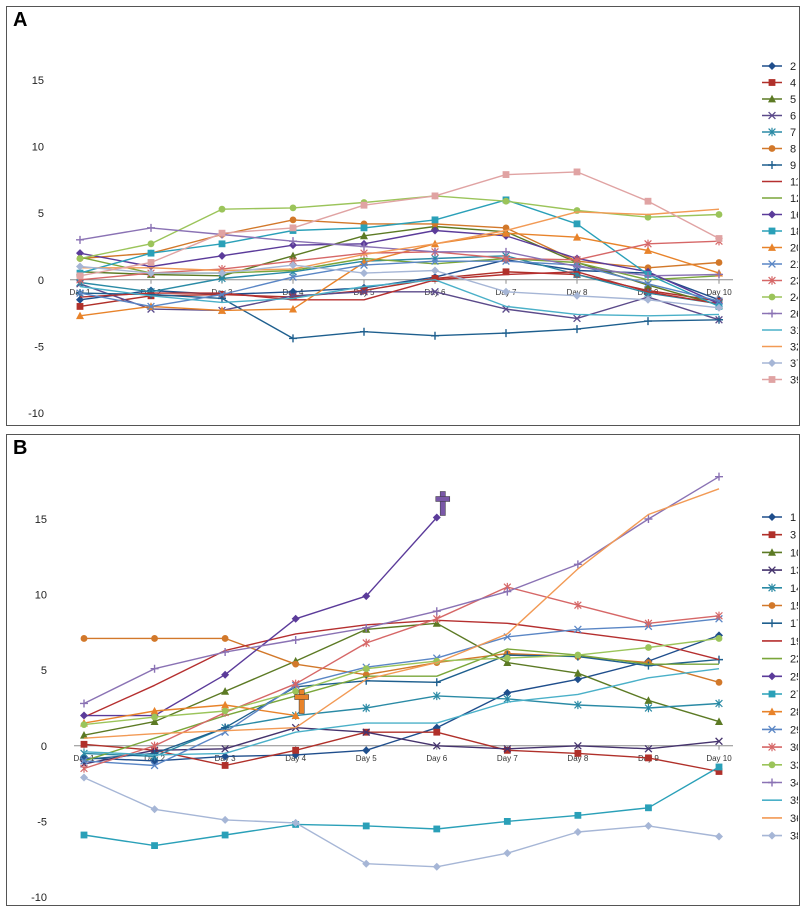 This screenshot has height=910, width=804. What do you see at coordinates (793, 150) in the screenshot?
I see `legend-label-8: 8` at bounding box center [793, 150].